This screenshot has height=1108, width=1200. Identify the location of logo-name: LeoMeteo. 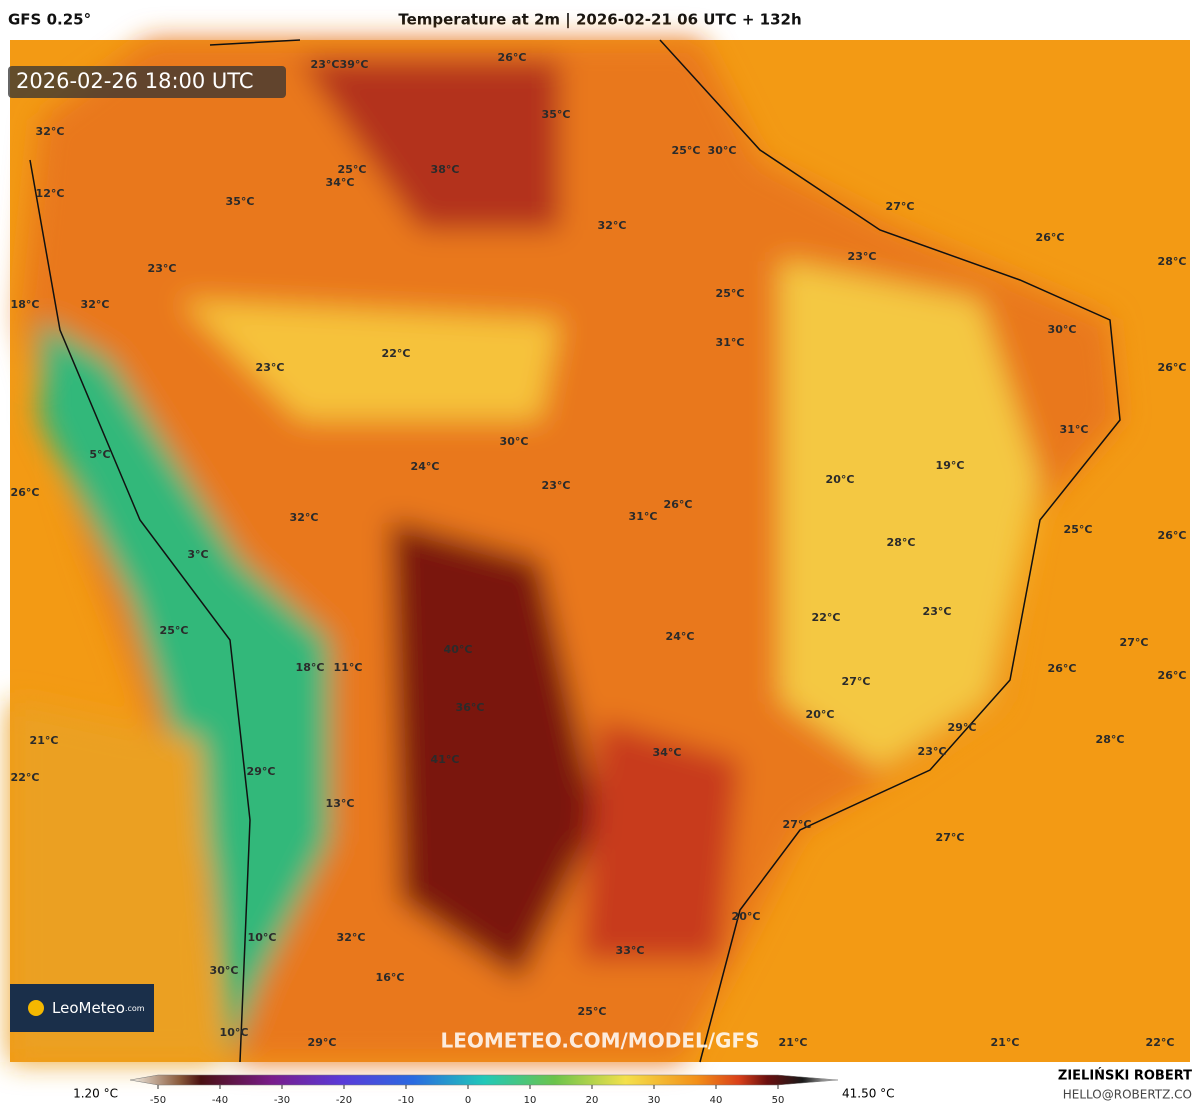
(88, 1008).